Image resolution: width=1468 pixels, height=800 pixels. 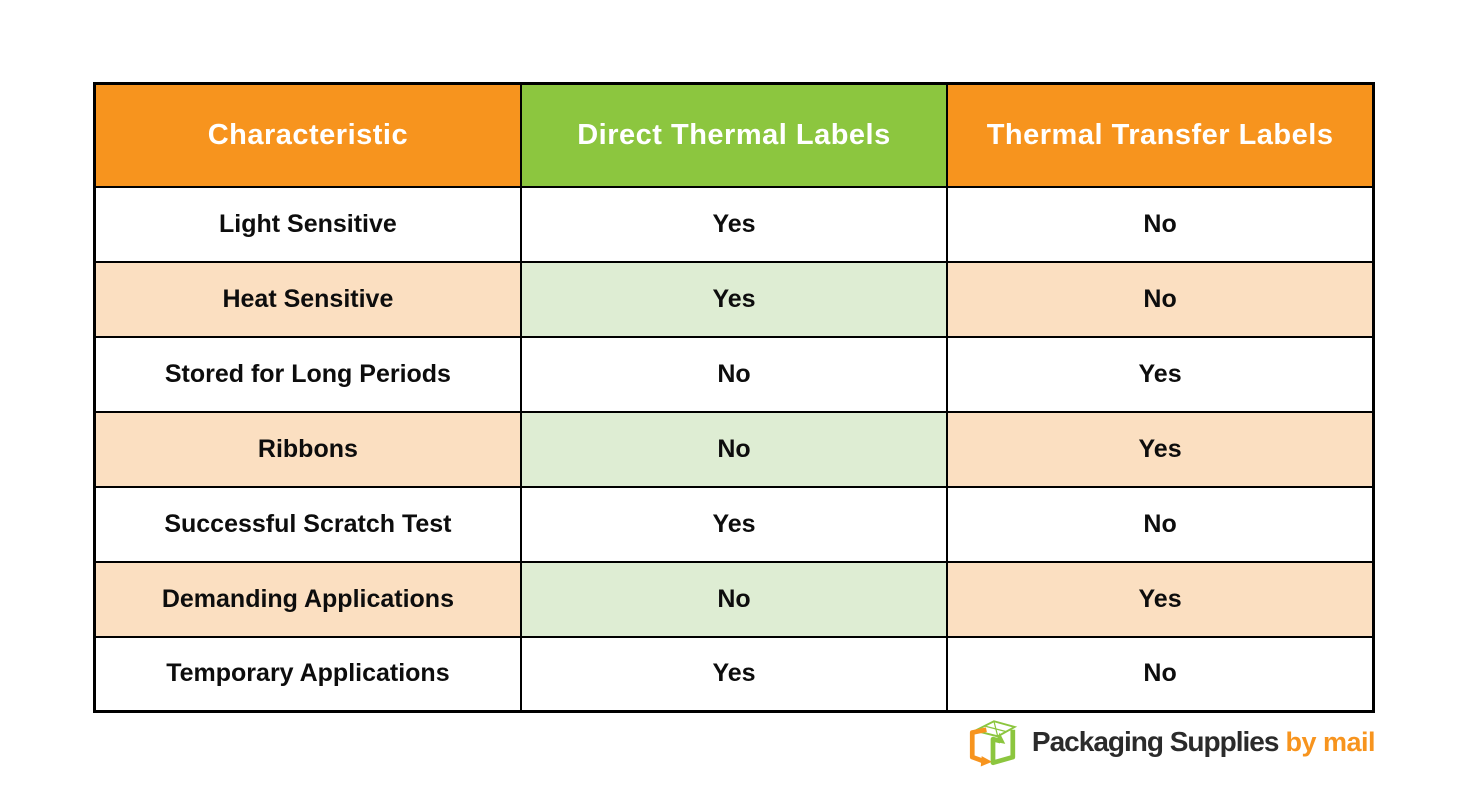 I want to click on table-row: Demanding Applications No Yes, so click(x=734, y=599).